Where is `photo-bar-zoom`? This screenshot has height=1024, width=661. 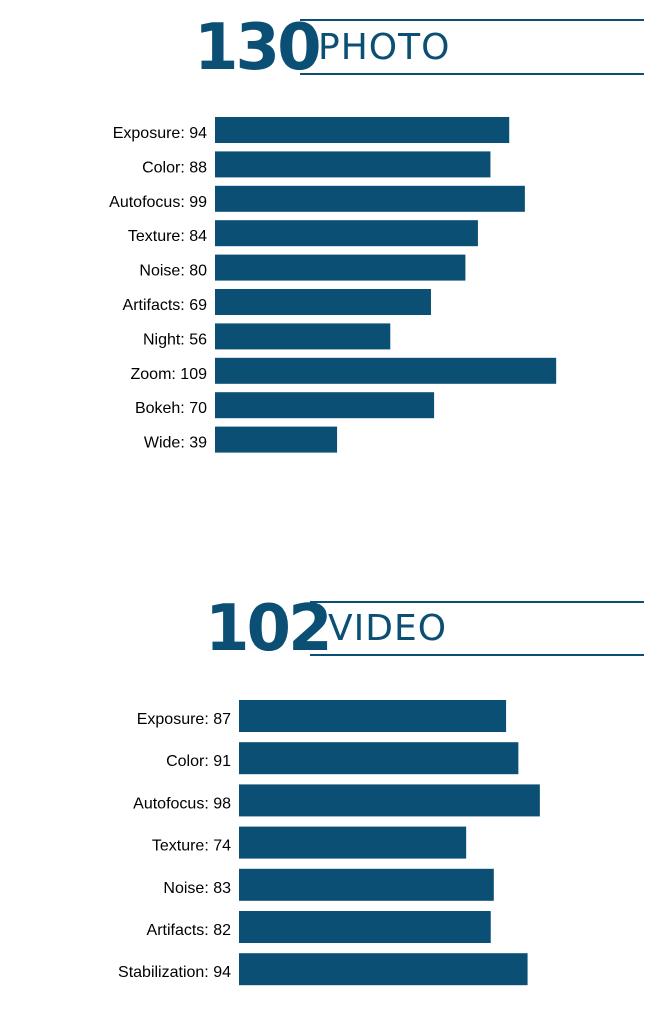 photo-bar-zoom is located at coordinates (386, 370).